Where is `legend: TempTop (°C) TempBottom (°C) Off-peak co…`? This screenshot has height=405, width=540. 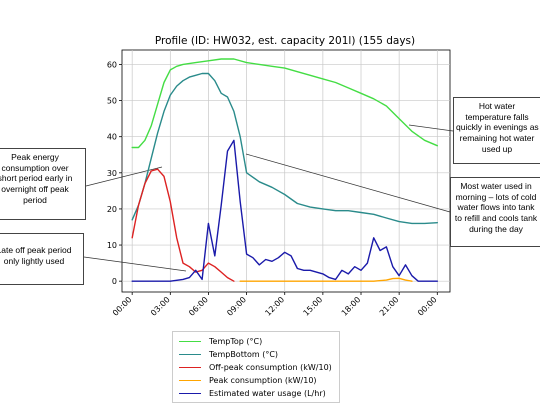 legend: TempTop (°C) TempBottom (°C) Off-peak co… is located at coordinates (256, 367).